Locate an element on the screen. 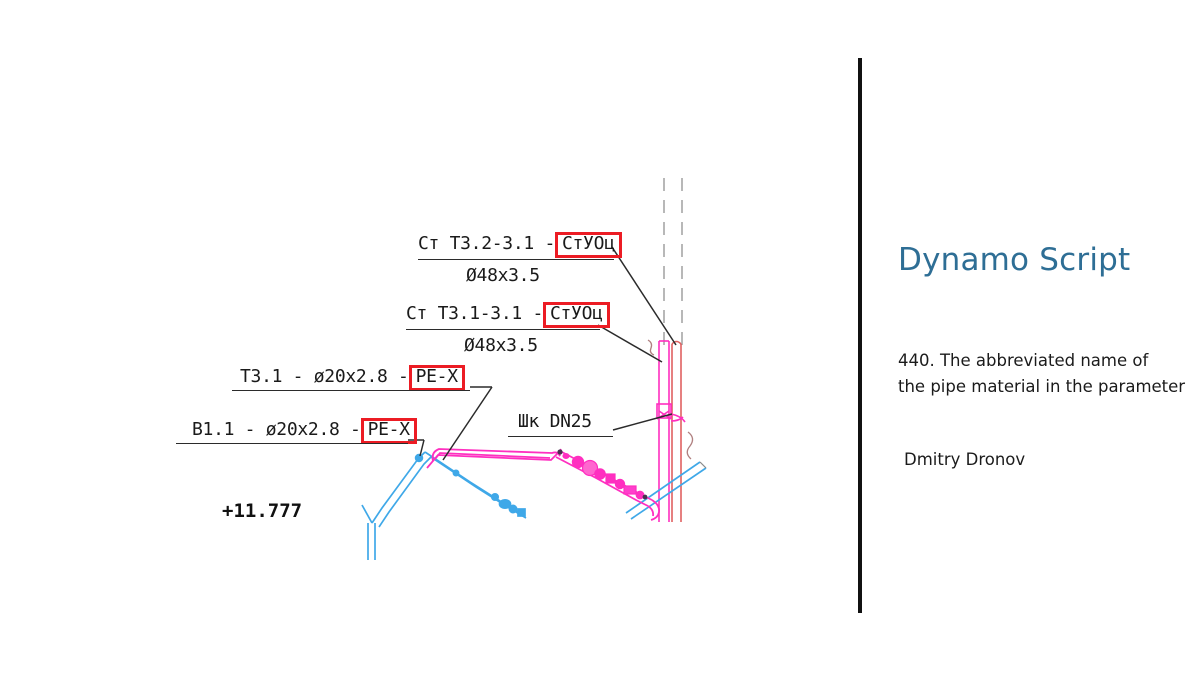 Image resolution: width=1199 pixels, height=675 pixels. hot-pipe-valve-cluster is located at coordinates (603, 476).